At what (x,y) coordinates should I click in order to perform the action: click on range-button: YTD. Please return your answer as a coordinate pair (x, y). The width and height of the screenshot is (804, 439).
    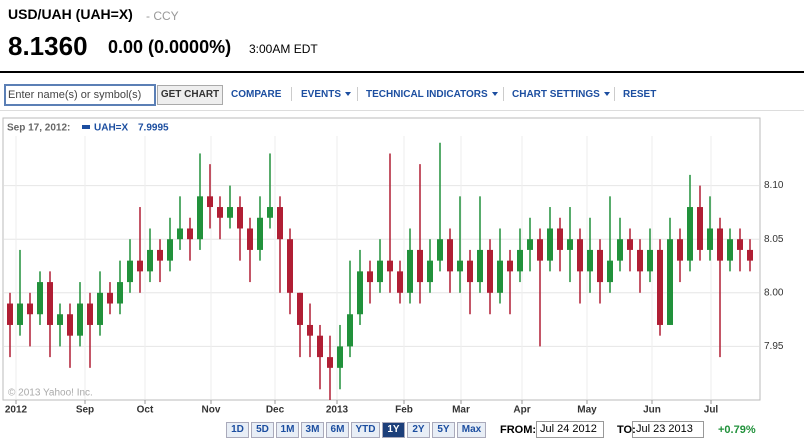
    Looking at the image, I should click on (365, 430).